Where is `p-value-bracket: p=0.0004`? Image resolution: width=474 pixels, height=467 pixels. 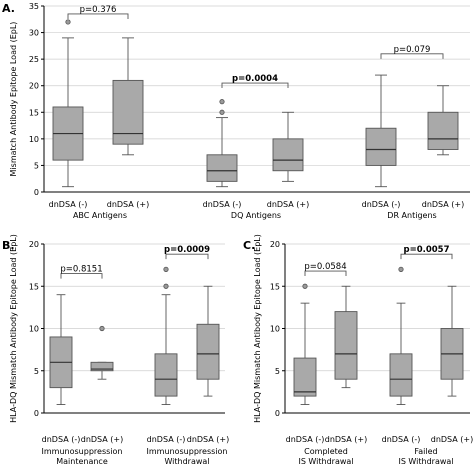
p-value-bracket: p=0.0004 is located at coordinates (255, 81).